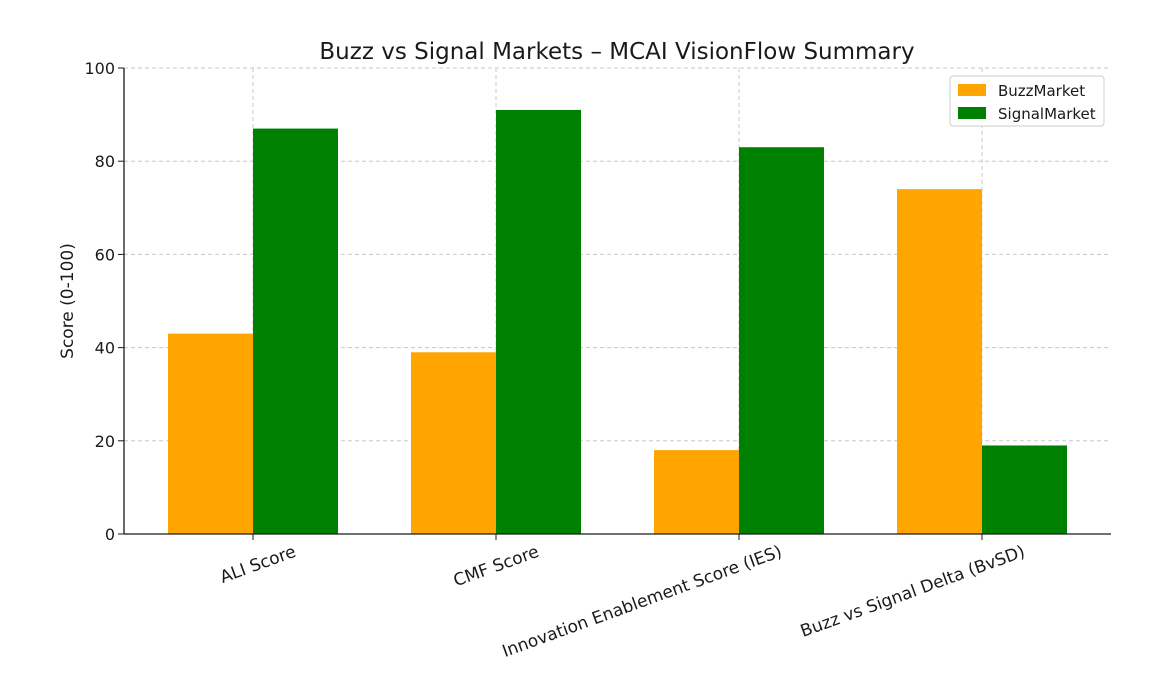 This screenshot has width=1170, height=684. I want to click on legend-label-signalmarket: SignalMarket, so click(1047, 114).